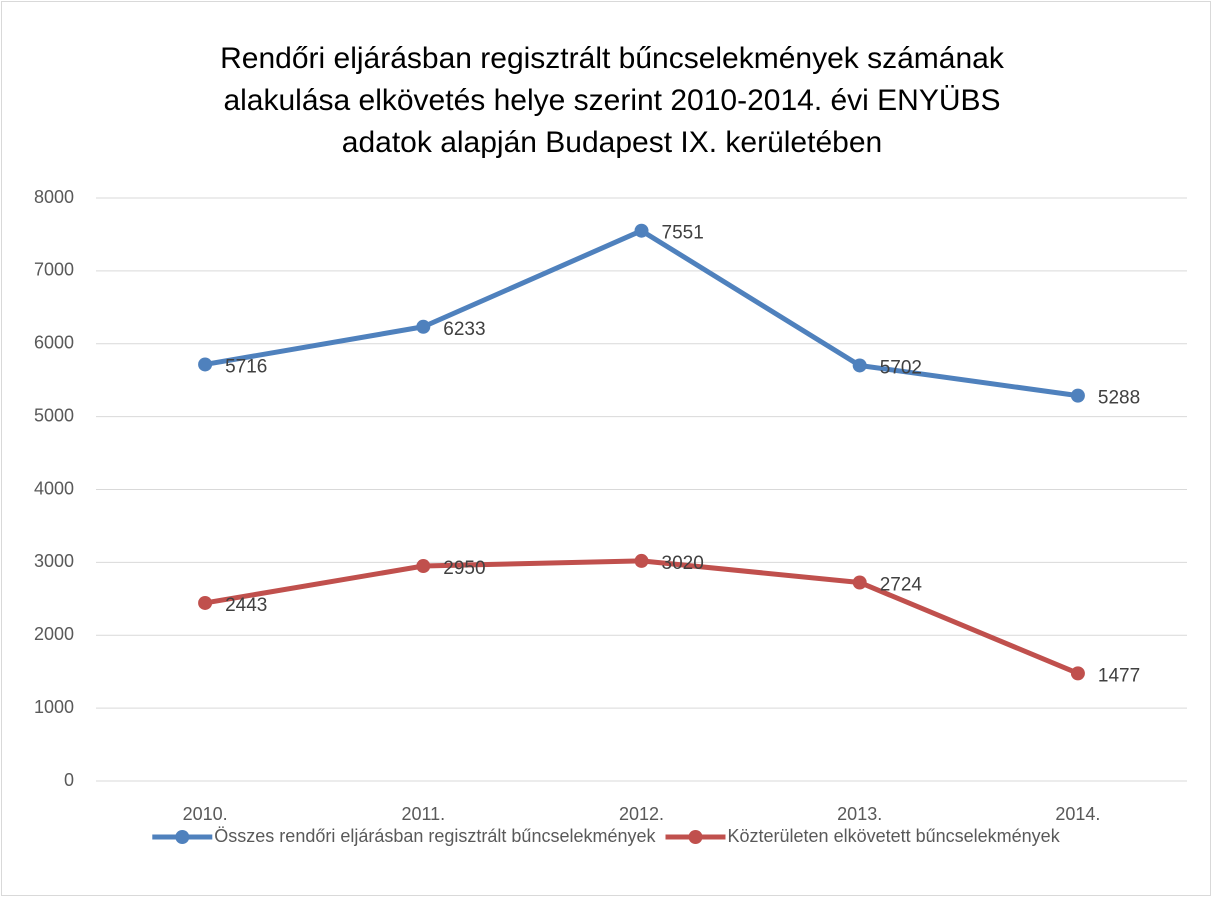 Image resolution: width=1212 pixels, height=897 pixels. Describe the element at coordinates (54, 415) in the screenshot. I see `y-tick-label: 5000` at that location.